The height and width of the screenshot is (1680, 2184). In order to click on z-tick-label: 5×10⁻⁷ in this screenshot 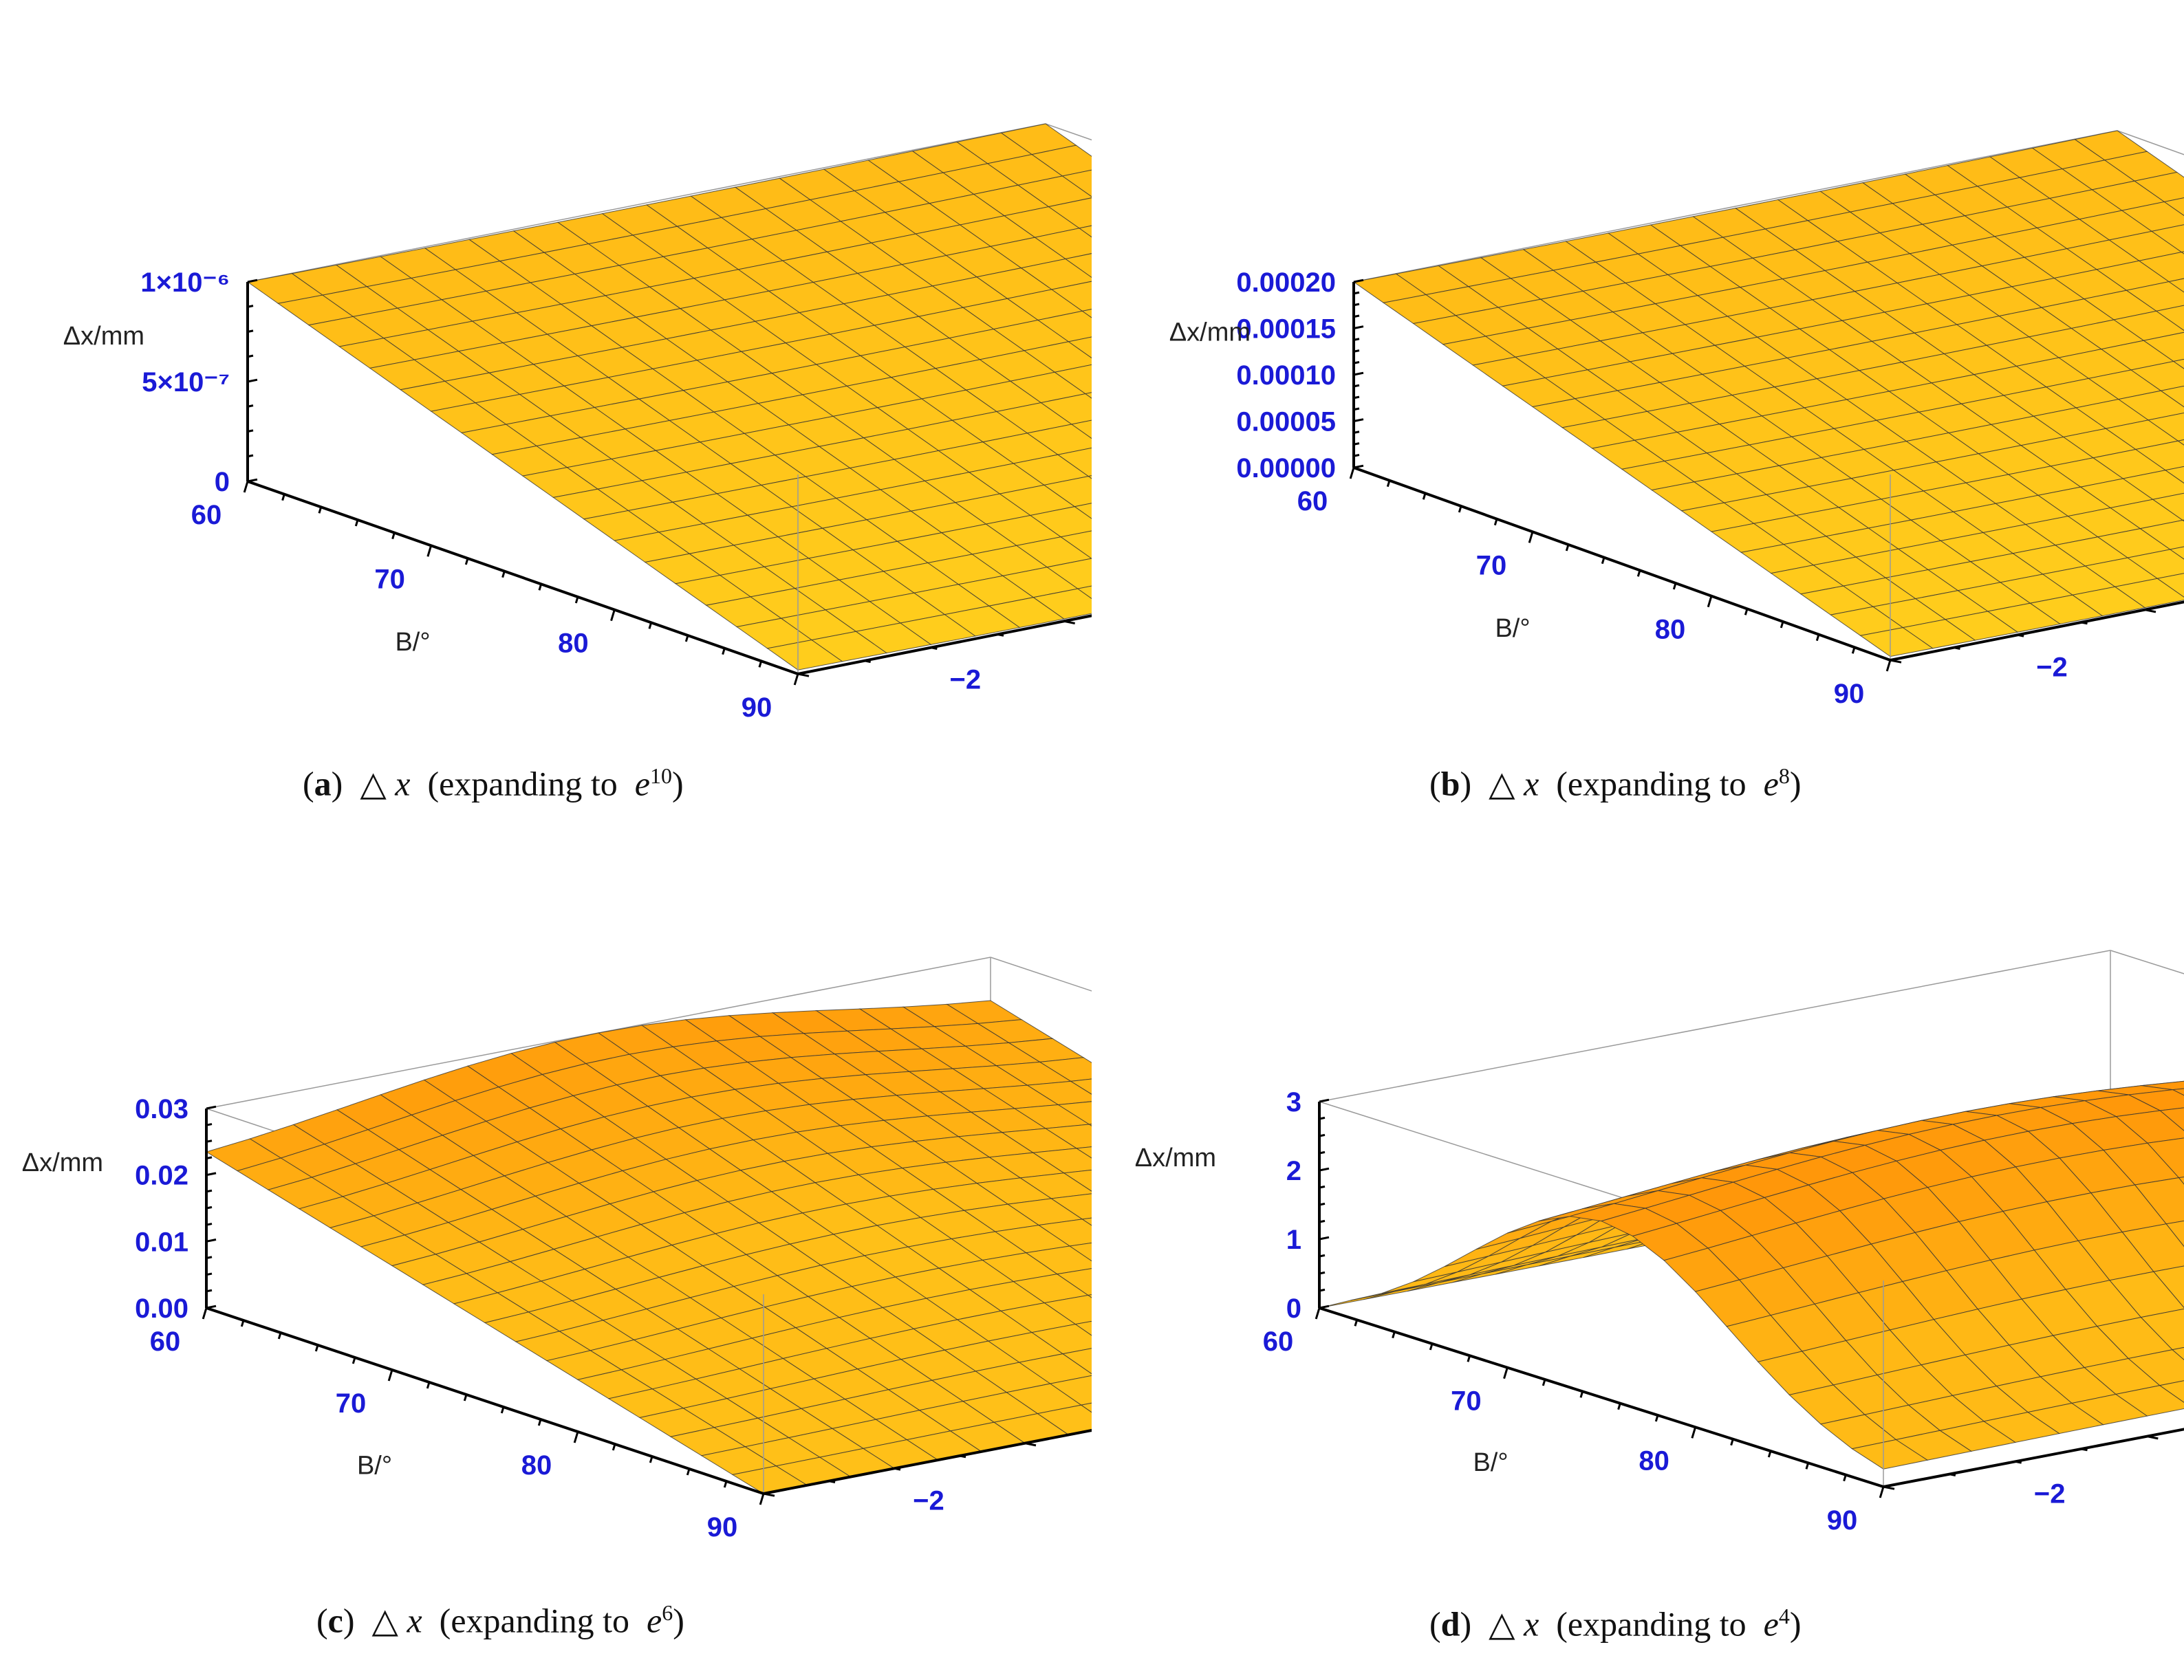, I will do `click(186, 382)`.